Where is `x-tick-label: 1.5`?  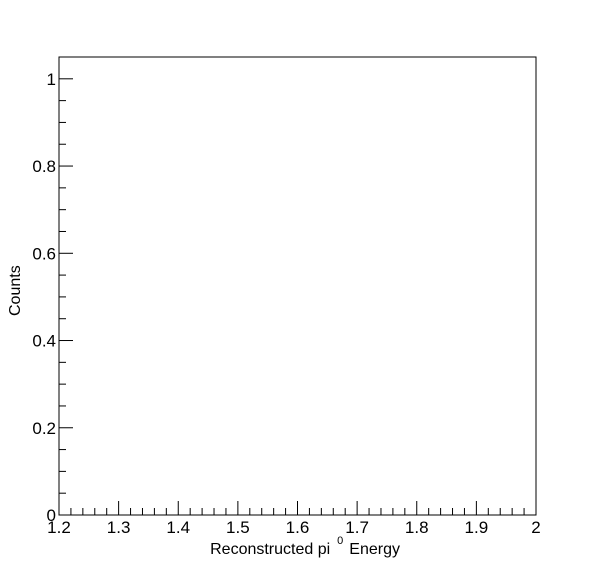
x-tick-label: 1.5 is located at coordinates (238, 527).